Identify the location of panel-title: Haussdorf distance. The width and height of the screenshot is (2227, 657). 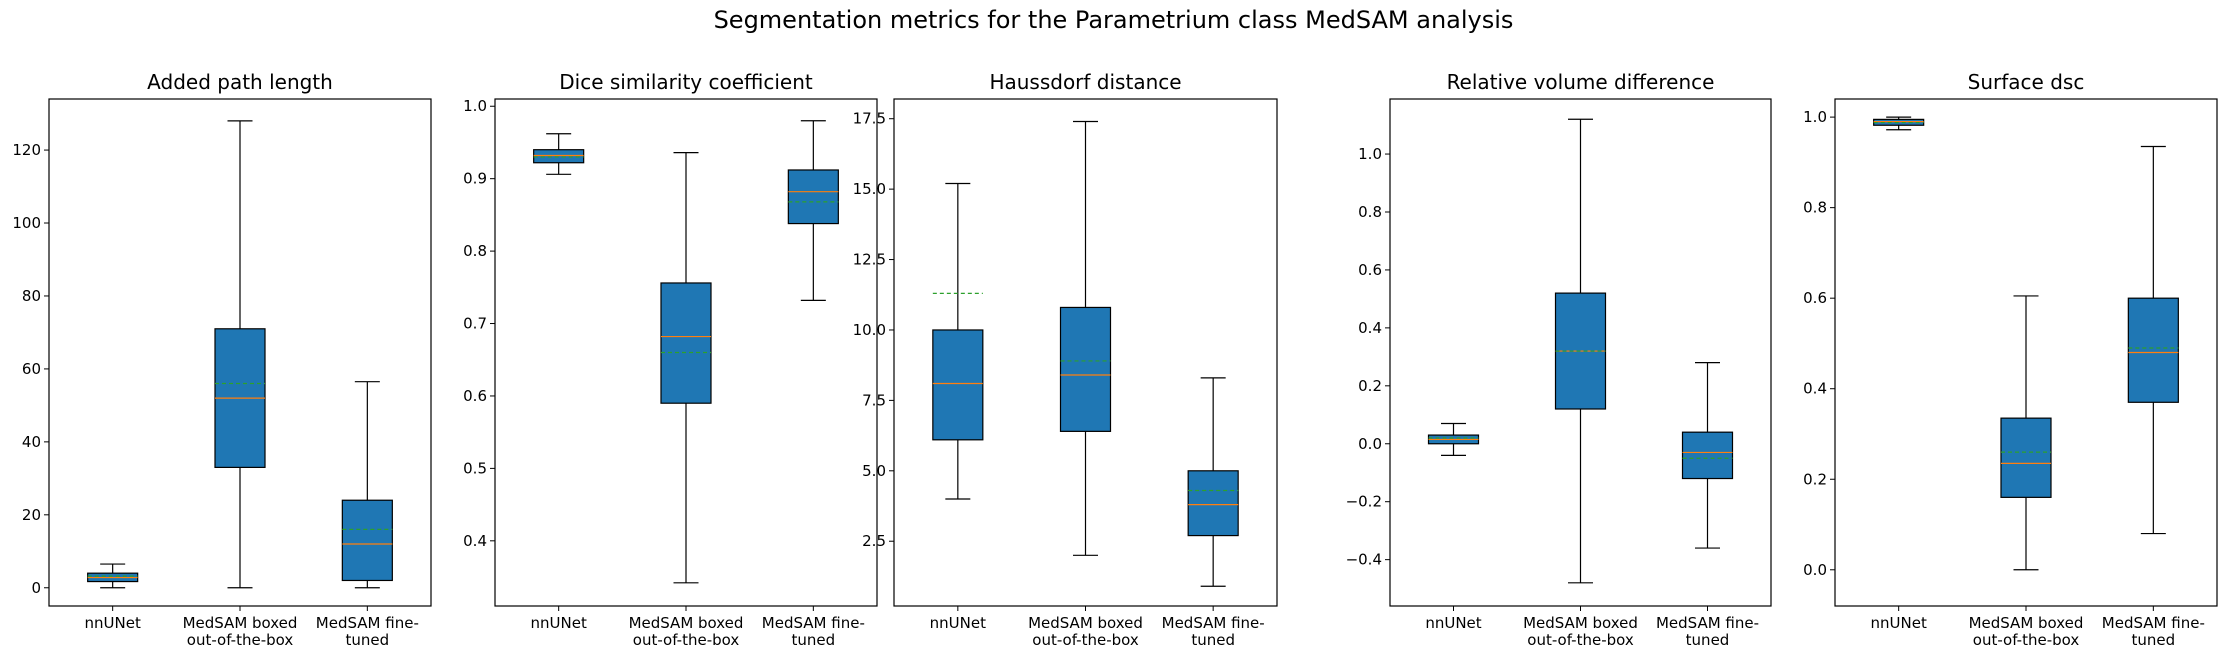
(1085, 82).